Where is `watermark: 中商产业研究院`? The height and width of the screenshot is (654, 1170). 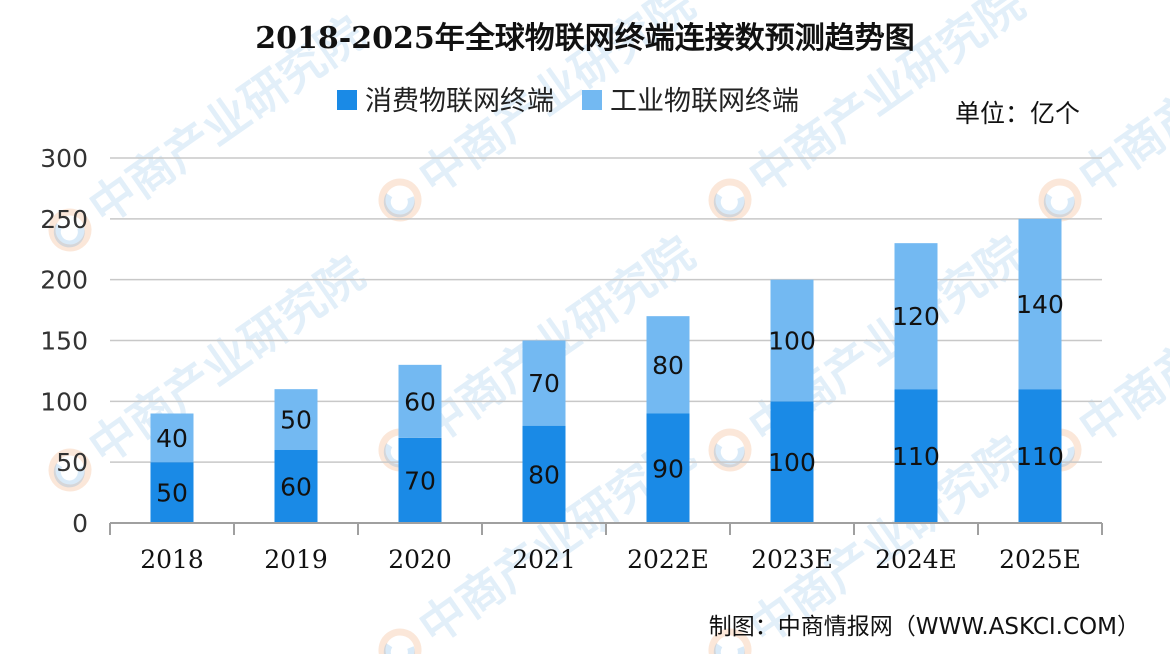
watermark: 中商产业研究院 is located at coordinates (211, 369).